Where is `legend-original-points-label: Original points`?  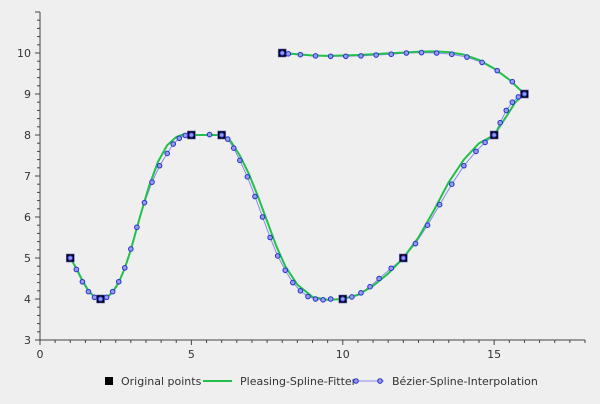 legend-original-points-label: Original points is located at coordinates (161, 381).